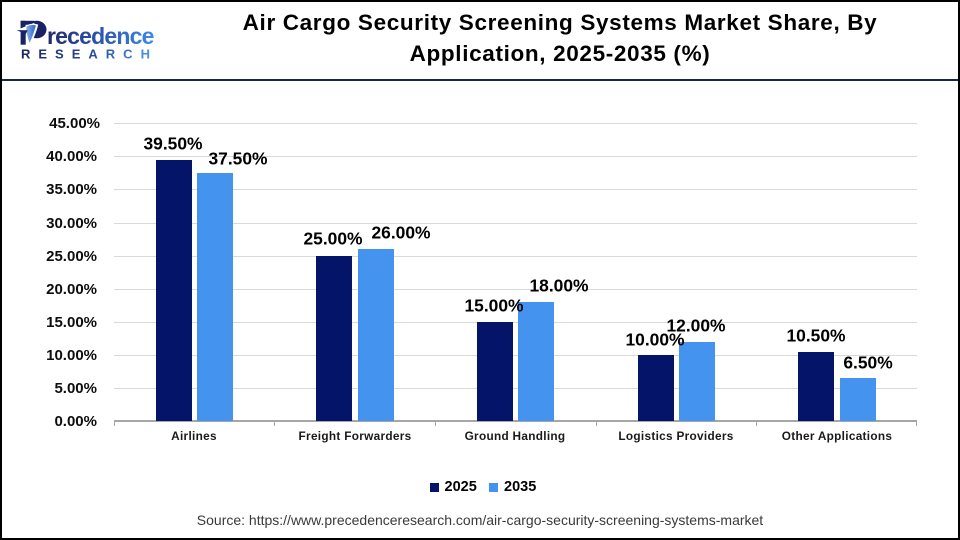  What do you see at coordinates (100, 36) in the screenshot?
I see `svg-text: recedence` at bounding box center [100, 36].